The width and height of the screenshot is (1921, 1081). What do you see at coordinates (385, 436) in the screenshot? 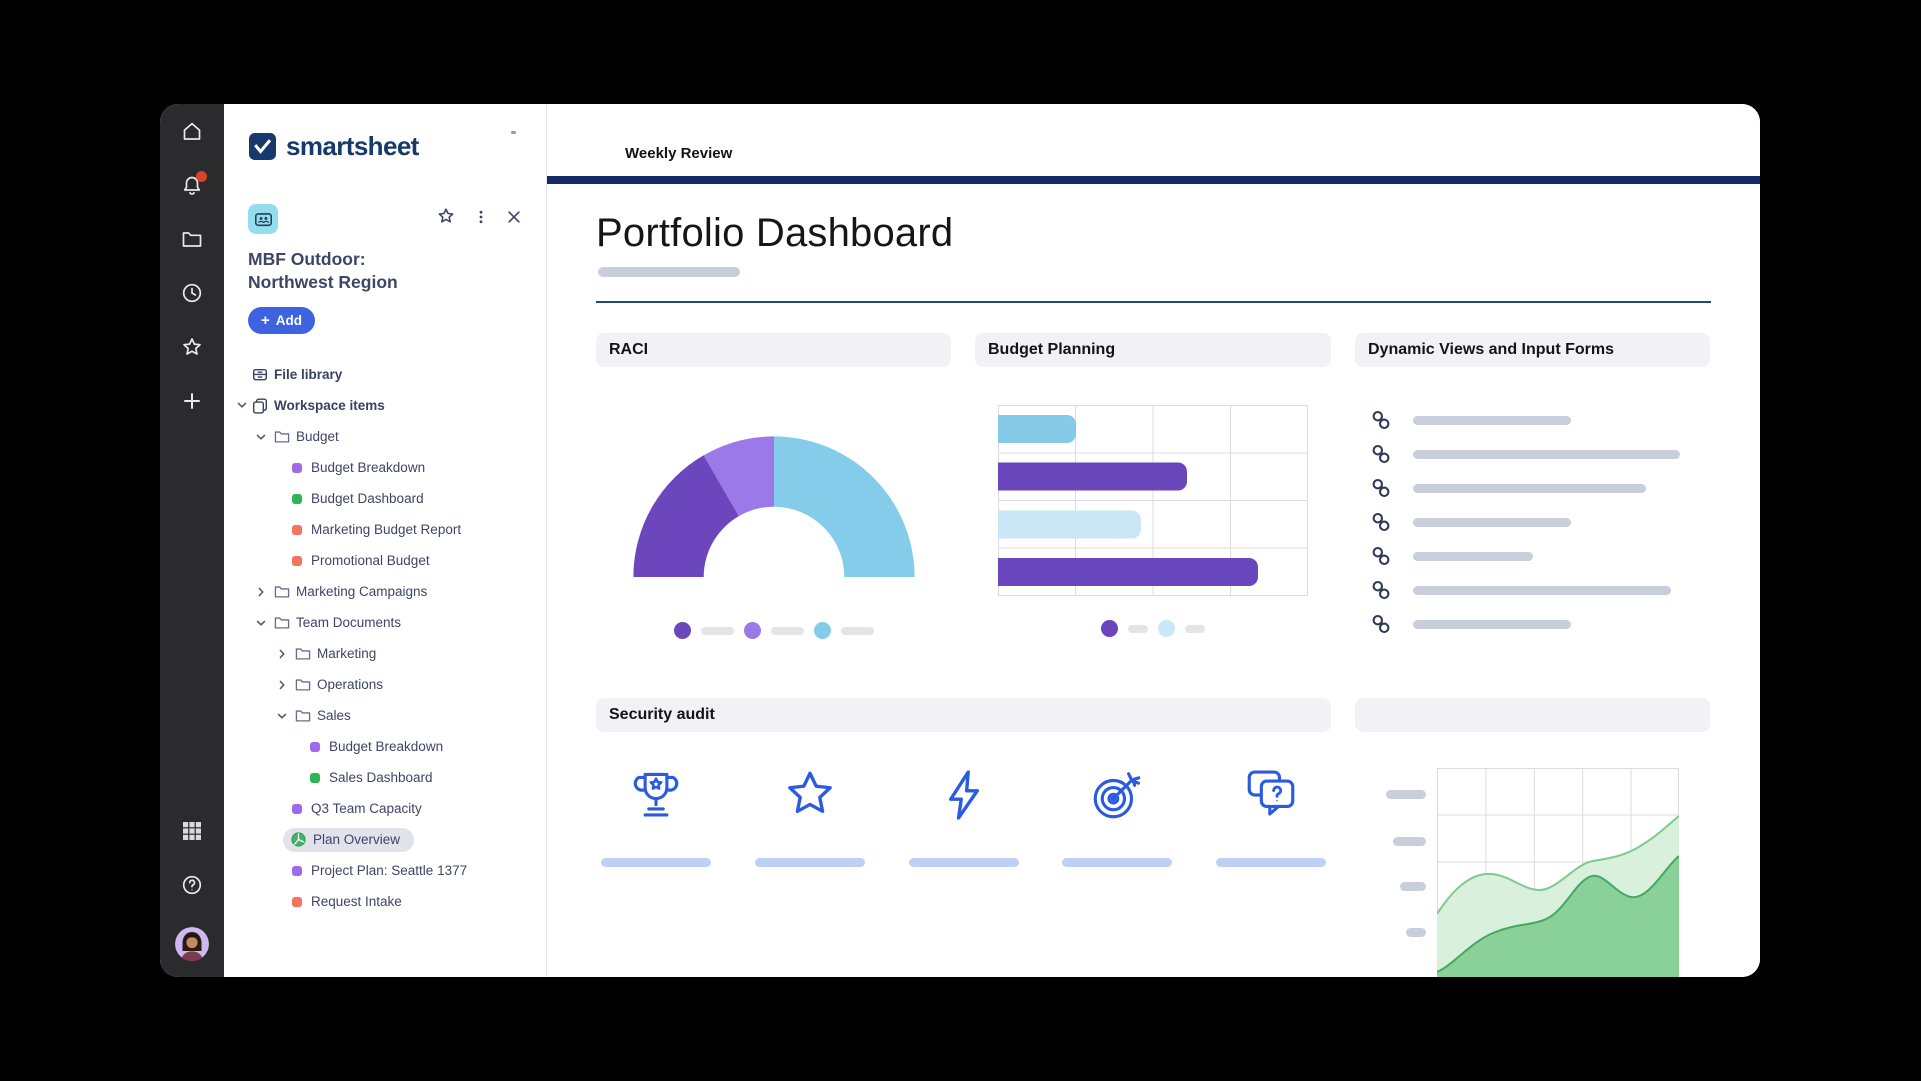
I see `tree-item-budget: Budget` at bounding box center [385, 436].